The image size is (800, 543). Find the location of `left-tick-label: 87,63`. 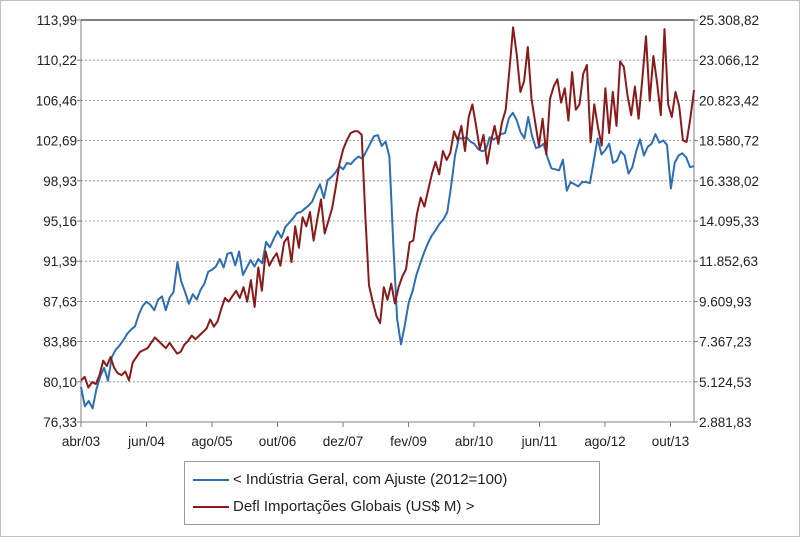

left-tick-label: 87,63 is located at coordinates (60, 301).